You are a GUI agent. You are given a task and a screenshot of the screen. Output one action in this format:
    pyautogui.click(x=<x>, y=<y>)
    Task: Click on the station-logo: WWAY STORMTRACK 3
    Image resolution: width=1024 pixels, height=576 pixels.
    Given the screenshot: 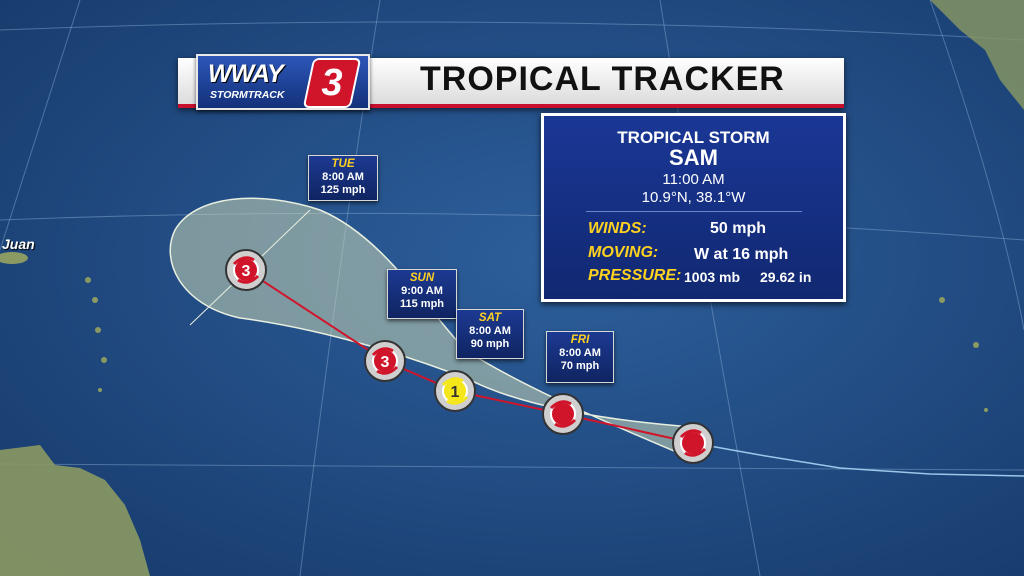 What is the action you would take?
    pyautogui.click(x=283, y=82)
    